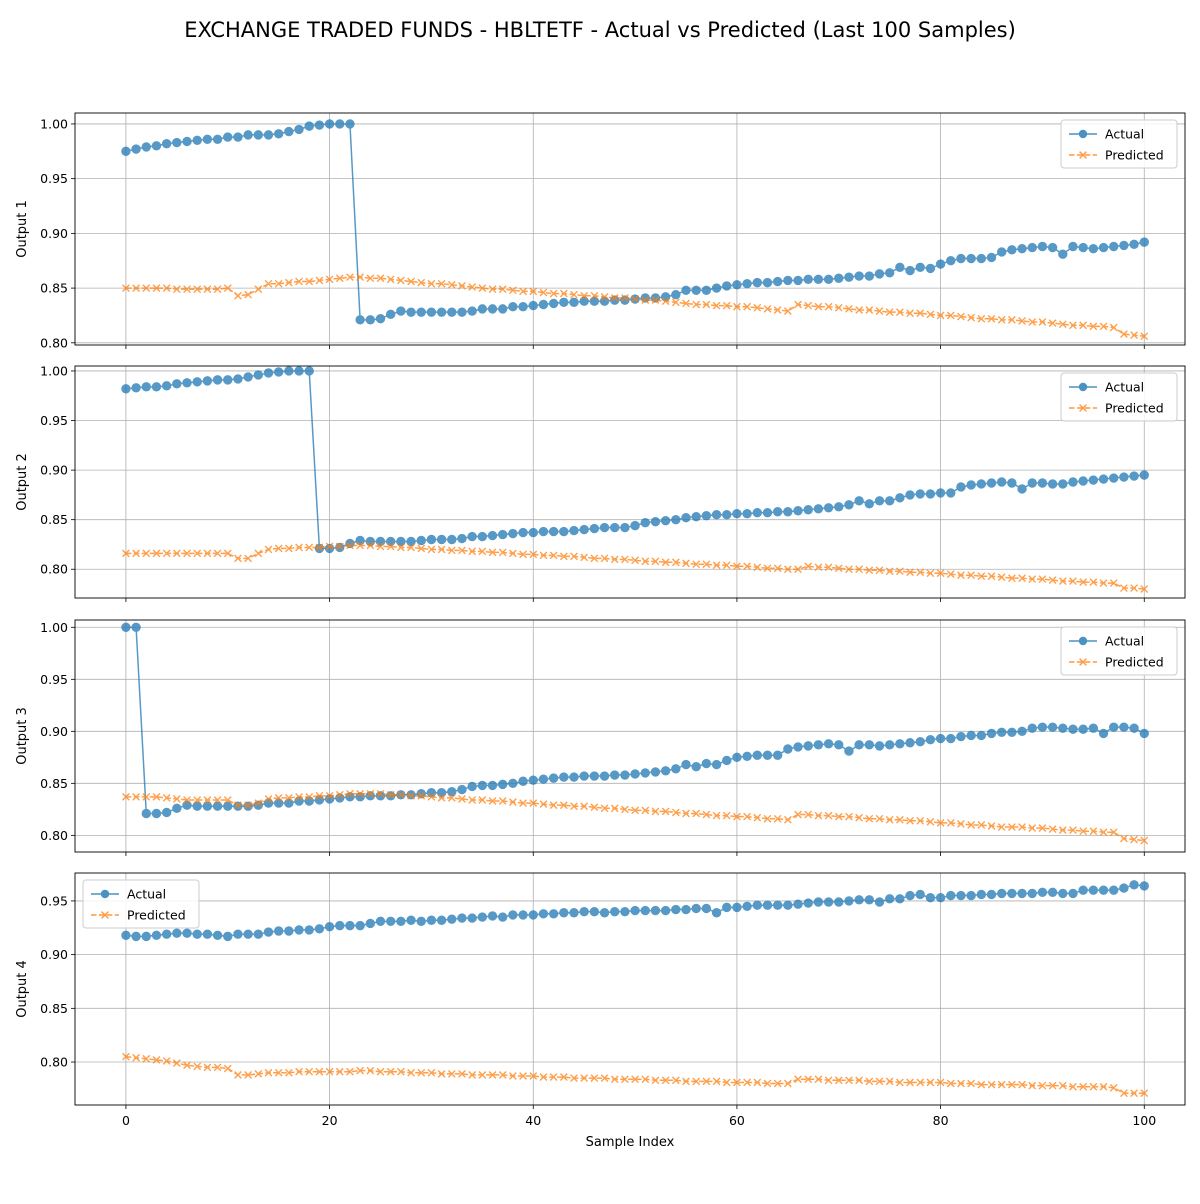 This screenshot has width=1200, height=1204. I want to click on legend-entry-predicted, so click(1083, 155).